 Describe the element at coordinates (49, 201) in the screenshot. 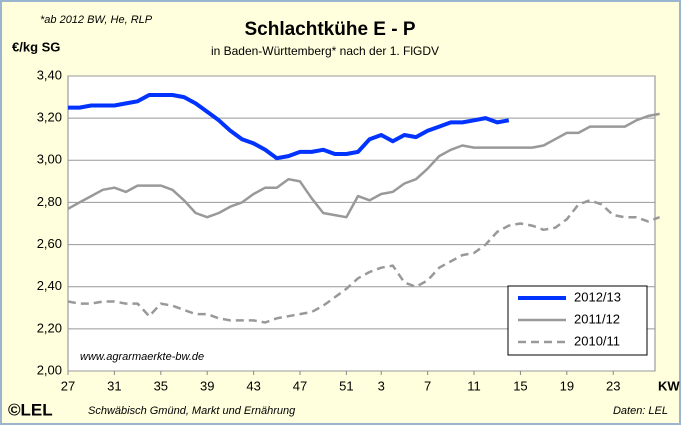

I see `y-tick-label: 2,80` at that location.